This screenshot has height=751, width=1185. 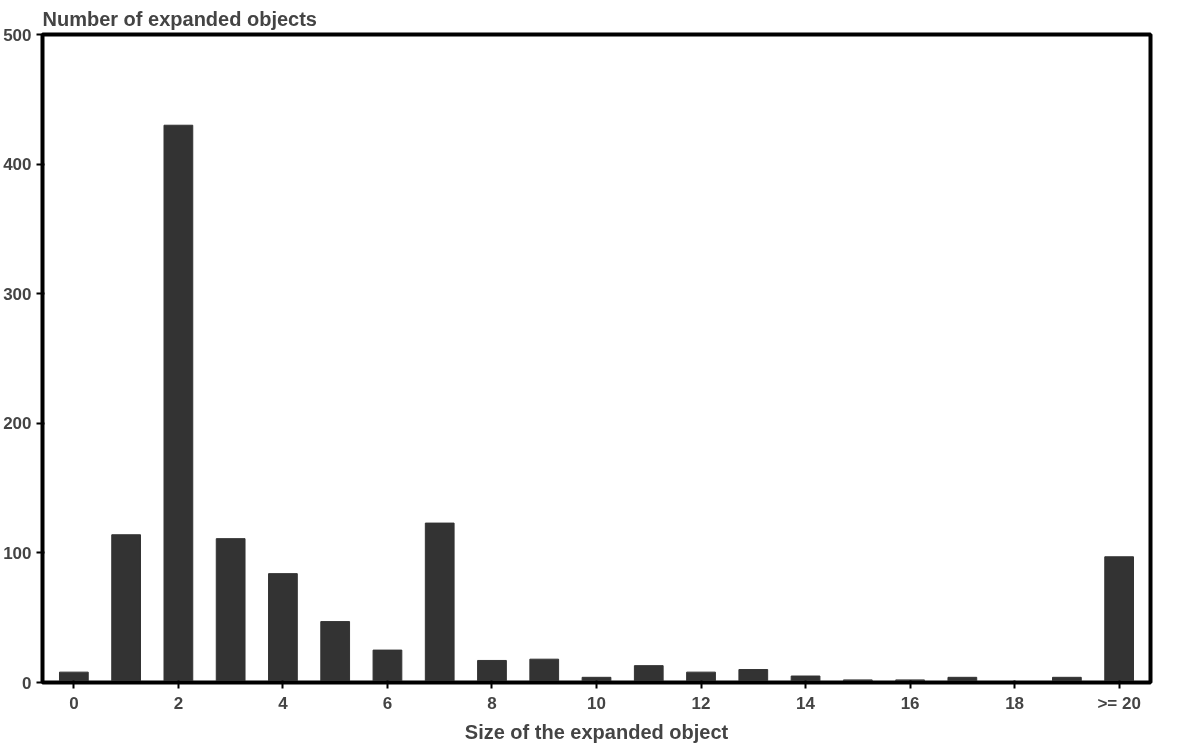 I want to click on x-tick-label: >= 20, so click(x=1119, y=703).